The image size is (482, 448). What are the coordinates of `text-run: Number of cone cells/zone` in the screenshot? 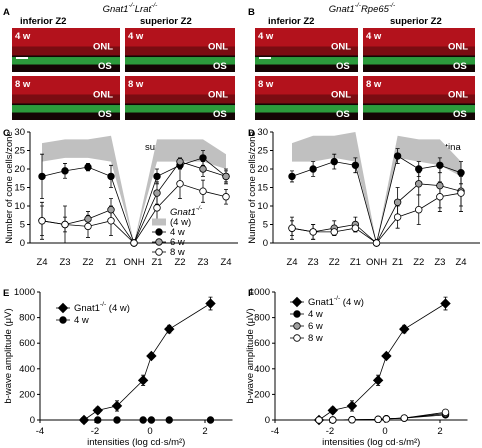 It's located at (252, 187).